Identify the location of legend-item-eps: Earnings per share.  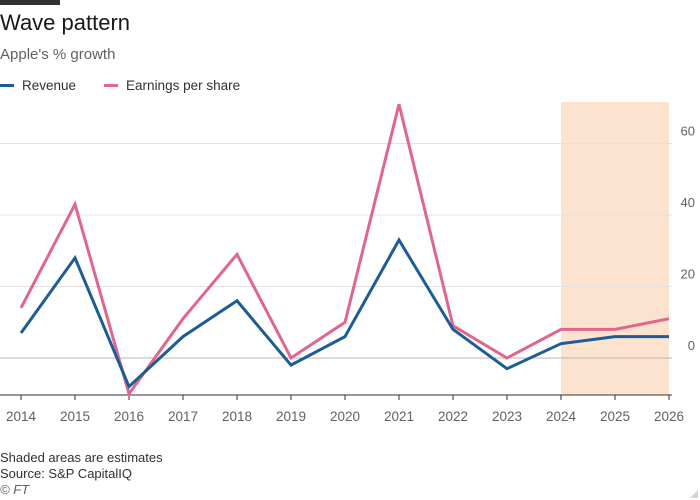
(172, 85).